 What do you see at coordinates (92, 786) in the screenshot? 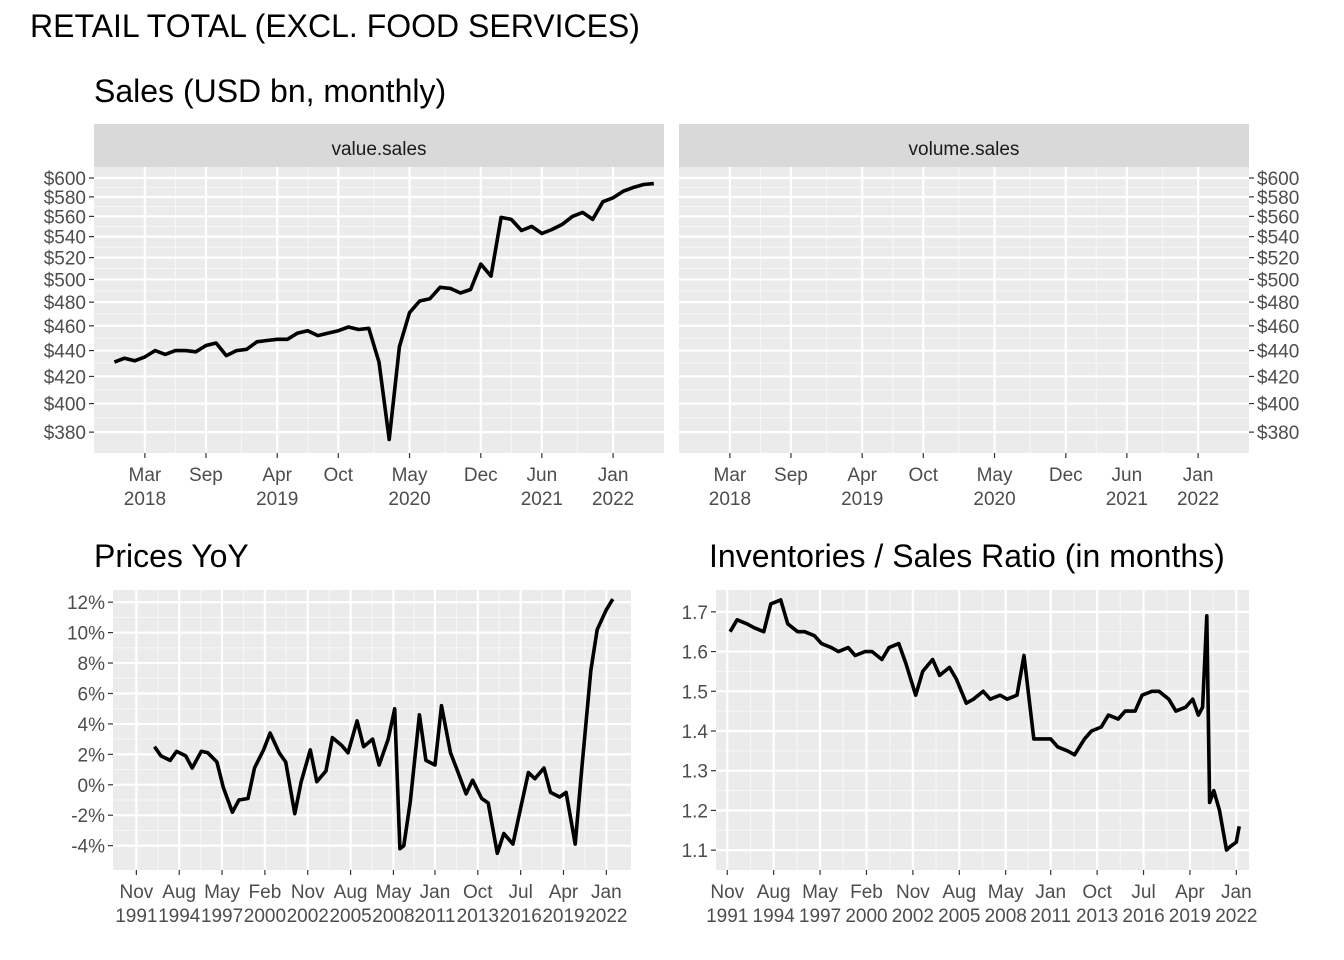
I see `y-tick-label: 0%` at bounding box center [92, 786].